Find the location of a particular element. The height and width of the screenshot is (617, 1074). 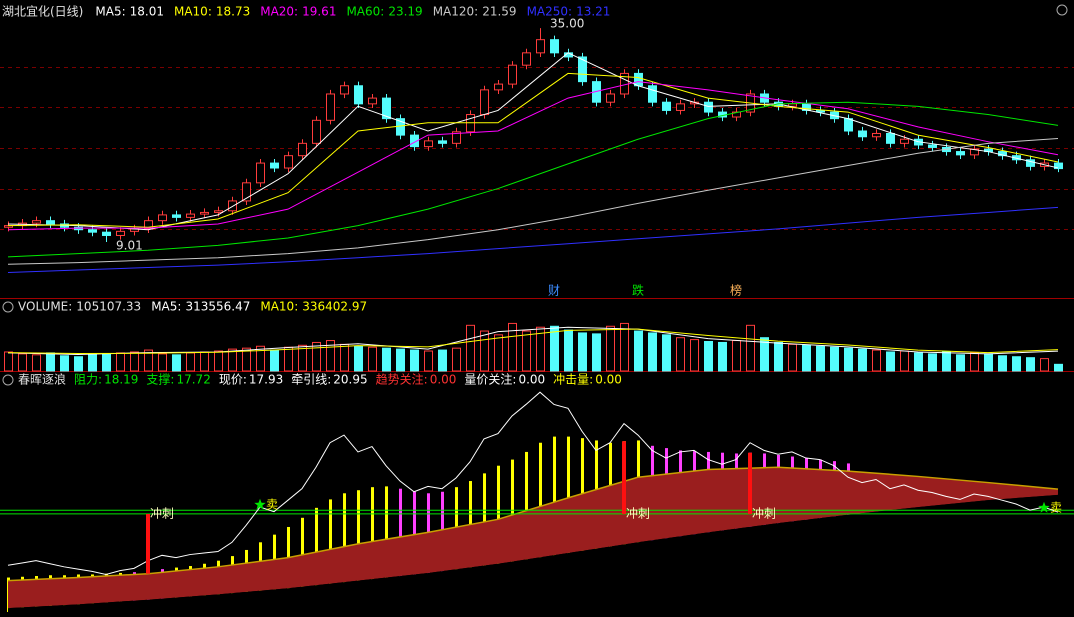

indicator-label: 趋势关注: is located at coordinates (402, 379).